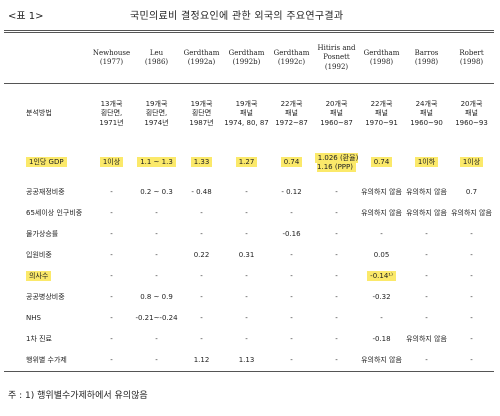 The width and height of the screenshot is (500, 416). Describe the element at coordinates (291, 192) in the screenshot. I see `table-cell: - 0.12` at that location.